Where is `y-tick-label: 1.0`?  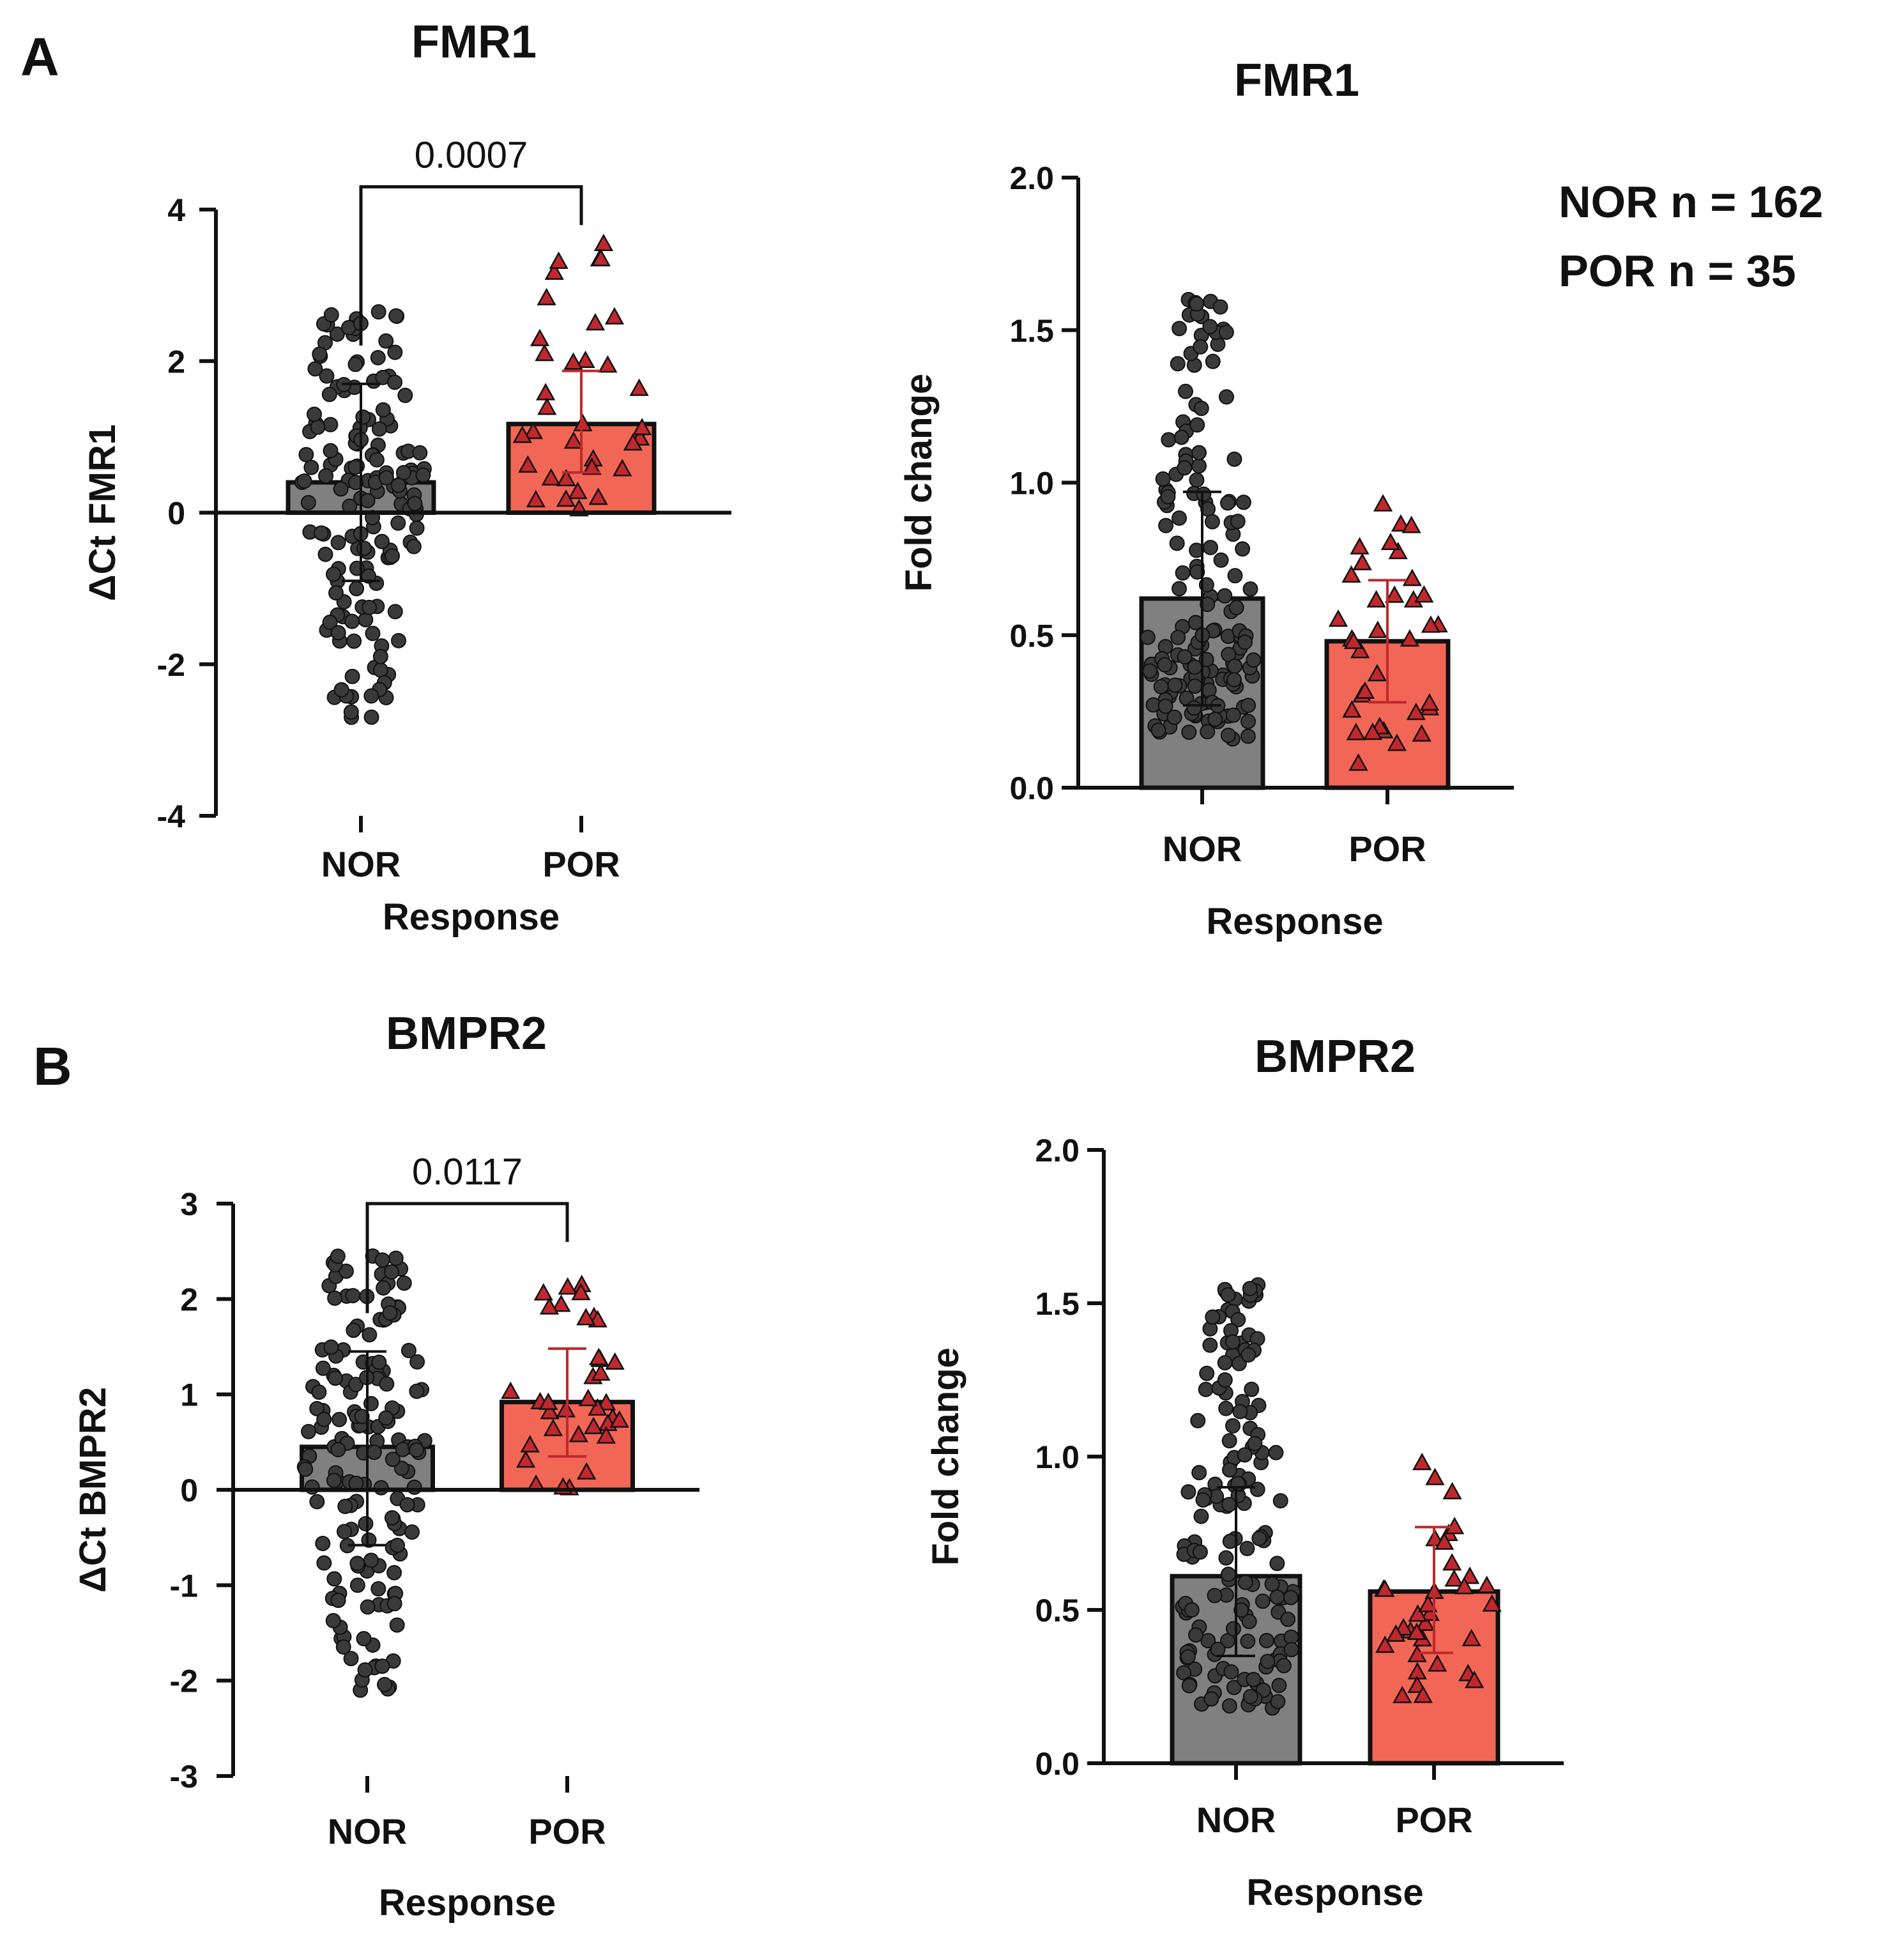 y-tick-label: 1.0 is located at coordinates (1032, 483).